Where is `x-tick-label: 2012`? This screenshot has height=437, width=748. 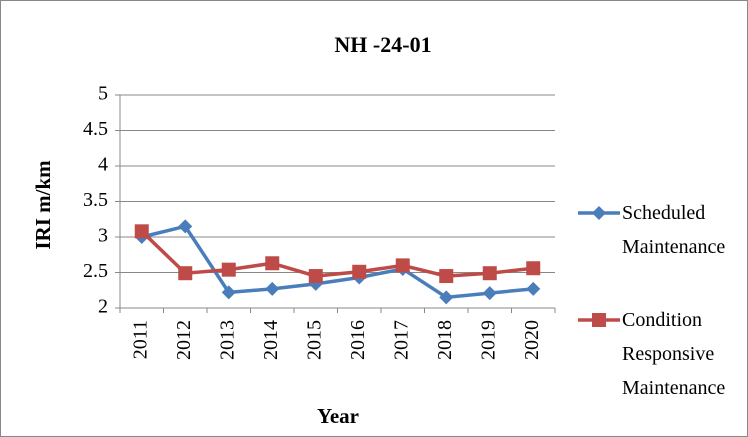 x-tick-label: 2012 is located at coordinates (184, 340).